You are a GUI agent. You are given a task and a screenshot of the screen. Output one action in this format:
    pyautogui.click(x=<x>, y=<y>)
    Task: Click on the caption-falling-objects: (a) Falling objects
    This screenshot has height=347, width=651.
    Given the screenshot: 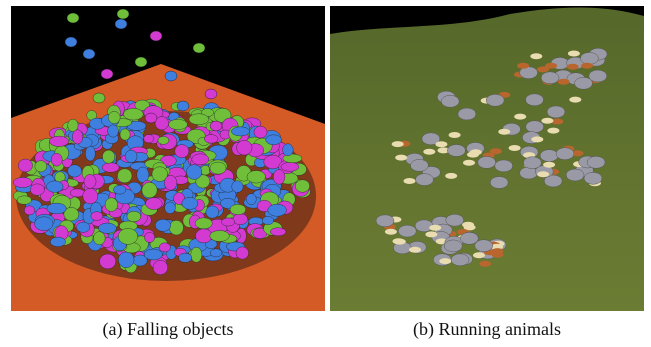 What is the action you would take?
    pyautogui.click(x=168, y=329)
    